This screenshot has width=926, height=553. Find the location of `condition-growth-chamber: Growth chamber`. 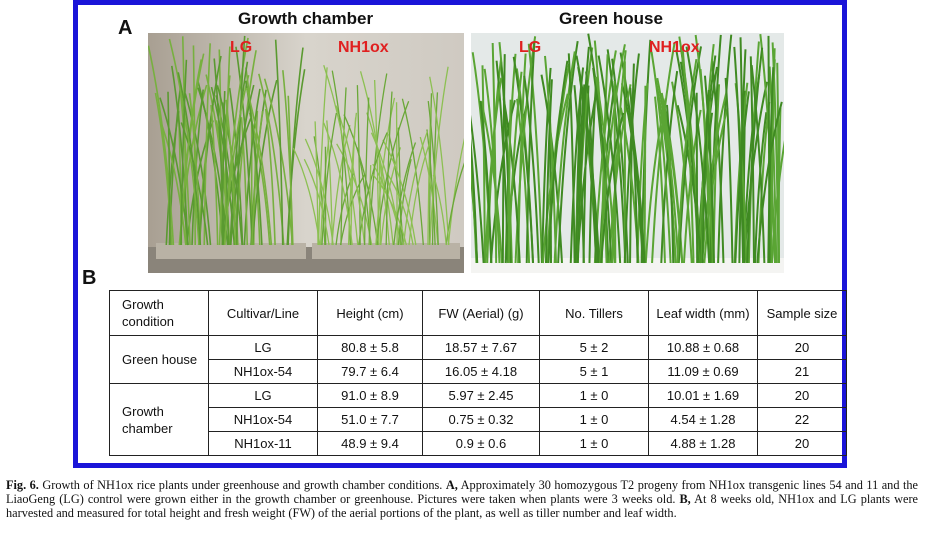

condition-growth-chamber: Growth chamber is located at coordinates (159, 419).